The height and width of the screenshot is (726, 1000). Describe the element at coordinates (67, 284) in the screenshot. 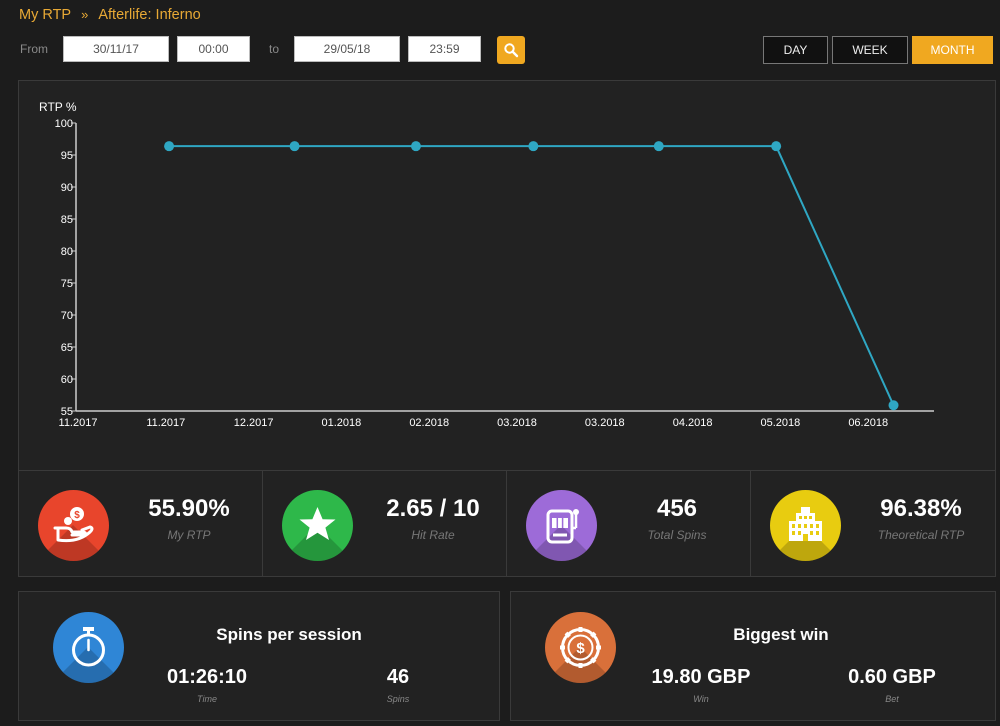

I see `y-tick-label: 75` at that location.